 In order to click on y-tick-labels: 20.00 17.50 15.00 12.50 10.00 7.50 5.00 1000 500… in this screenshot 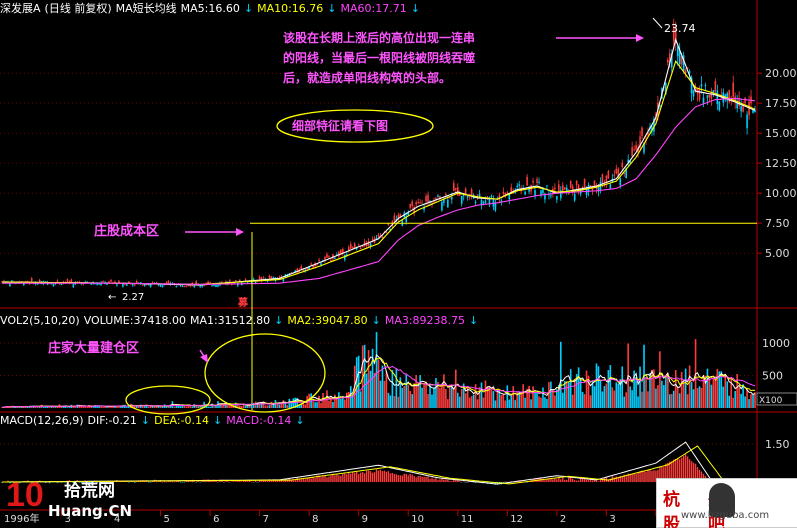, I will do `click(777, 259)`.